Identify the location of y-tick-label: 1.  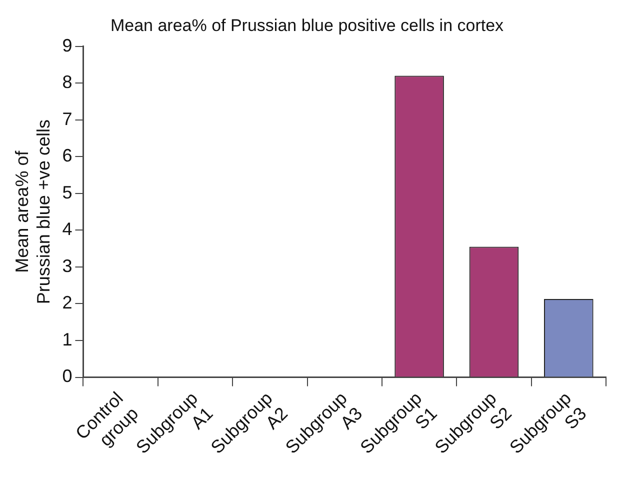
(67, 339).